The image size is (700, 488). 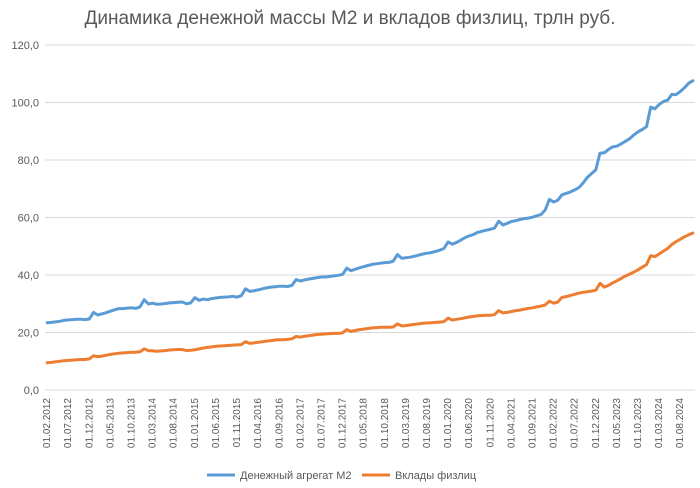 What do you see at coordinates (427, 423) in the screenshot?
I see `x-tick-label: 01.08.2019` at bounding box center [427, 423].